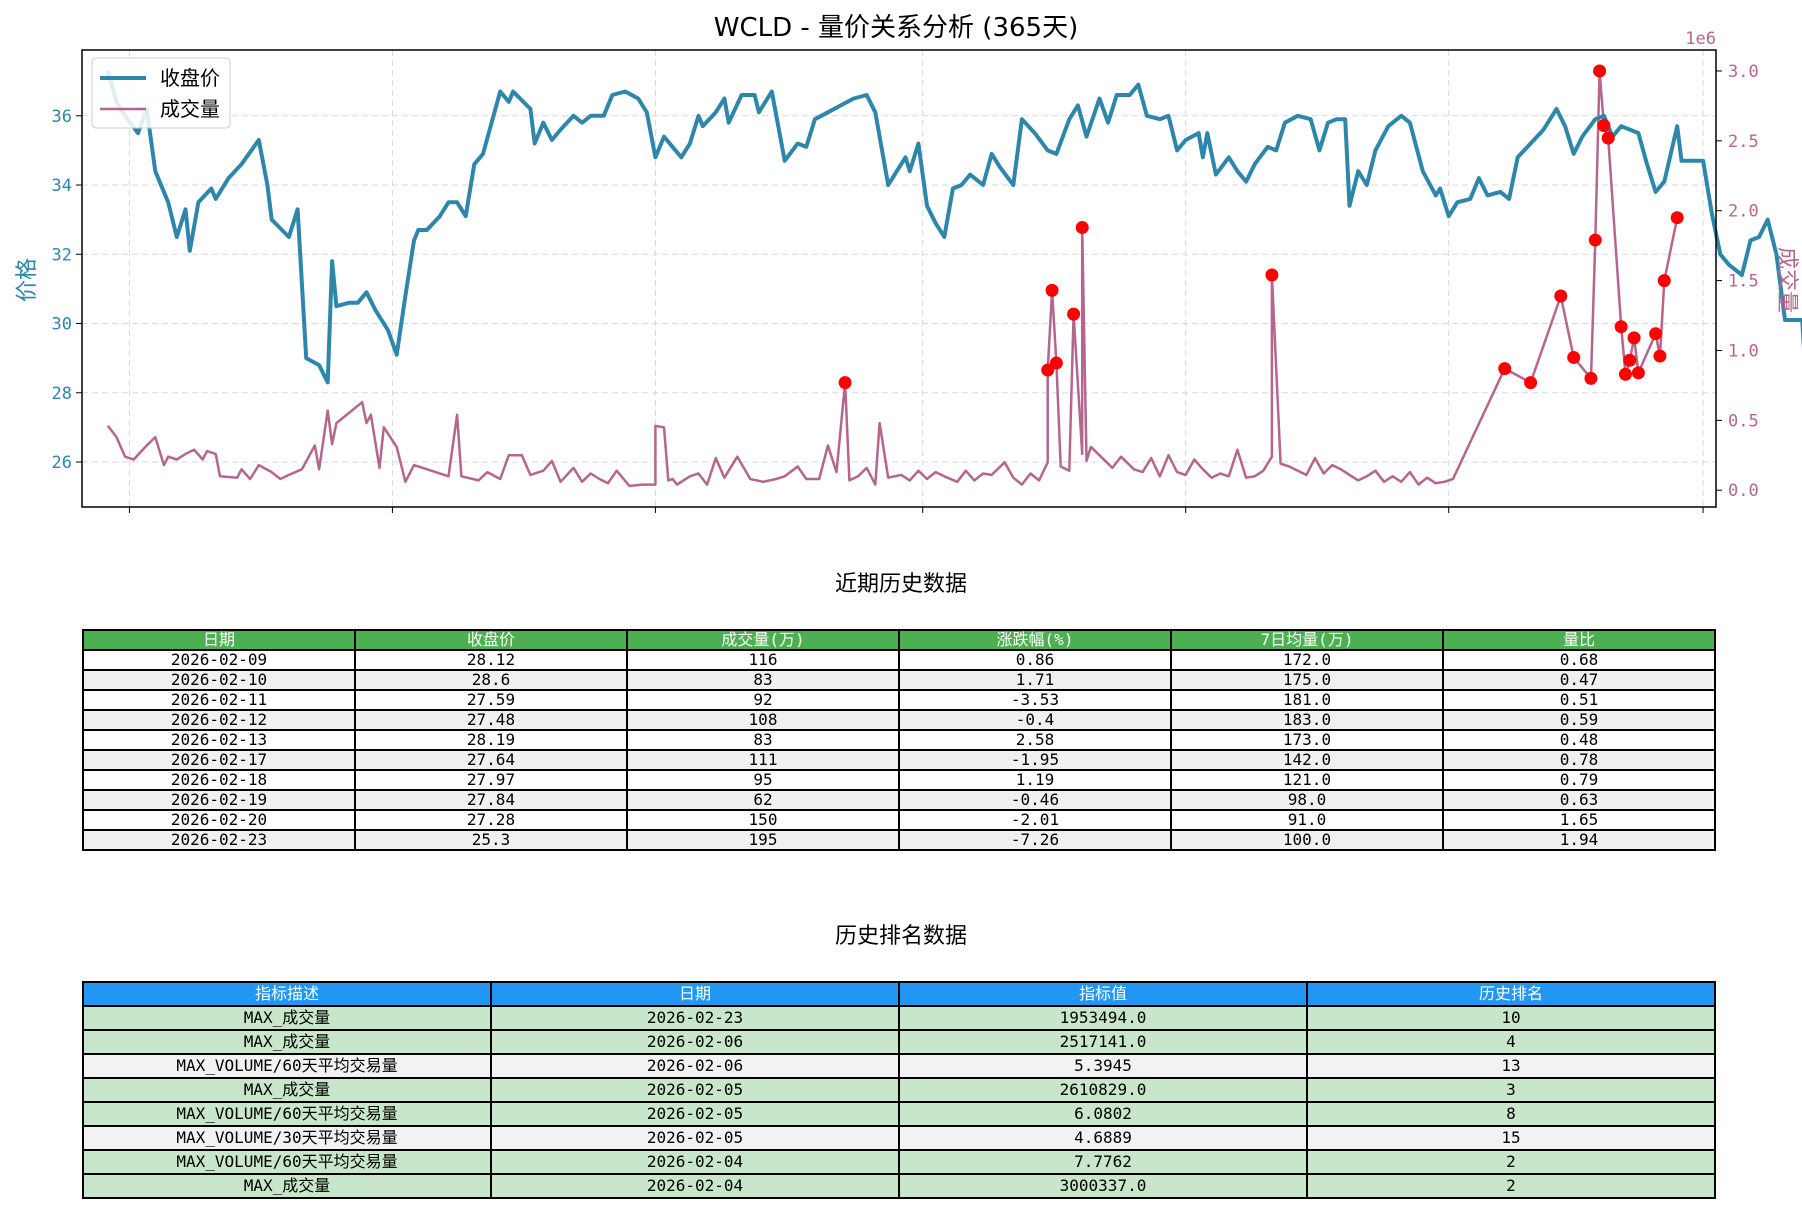 The height and width of the screenshot is (1220, 1802). I want to click on right-axis-ticks: 0.0 0.5 1.0 1.5 2.0 2.5 3.0, so click(1737, 281).